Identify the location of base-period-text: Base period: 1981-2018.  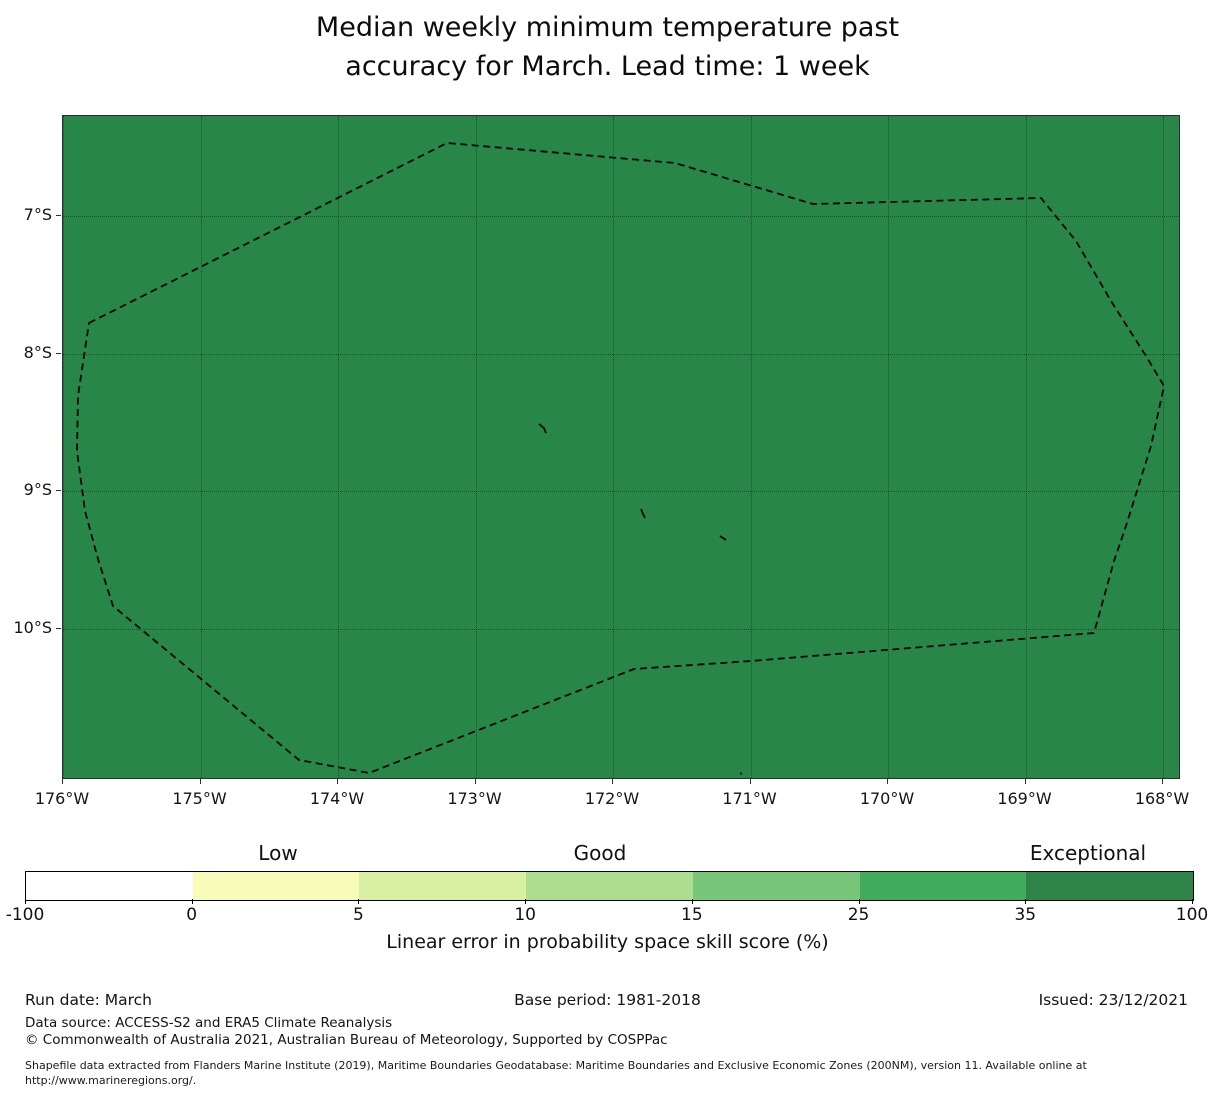
(607, 1000).